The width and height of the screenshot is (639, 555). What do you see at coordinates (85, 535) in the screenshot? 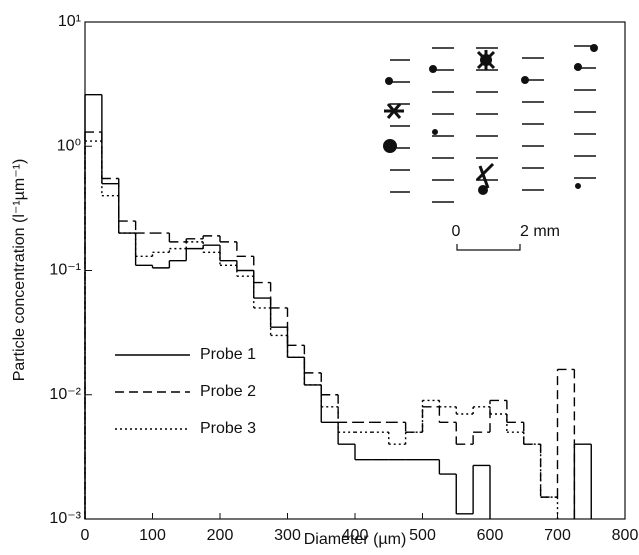
I see `x-tick-label: 0` at bounding box center [85, 535].